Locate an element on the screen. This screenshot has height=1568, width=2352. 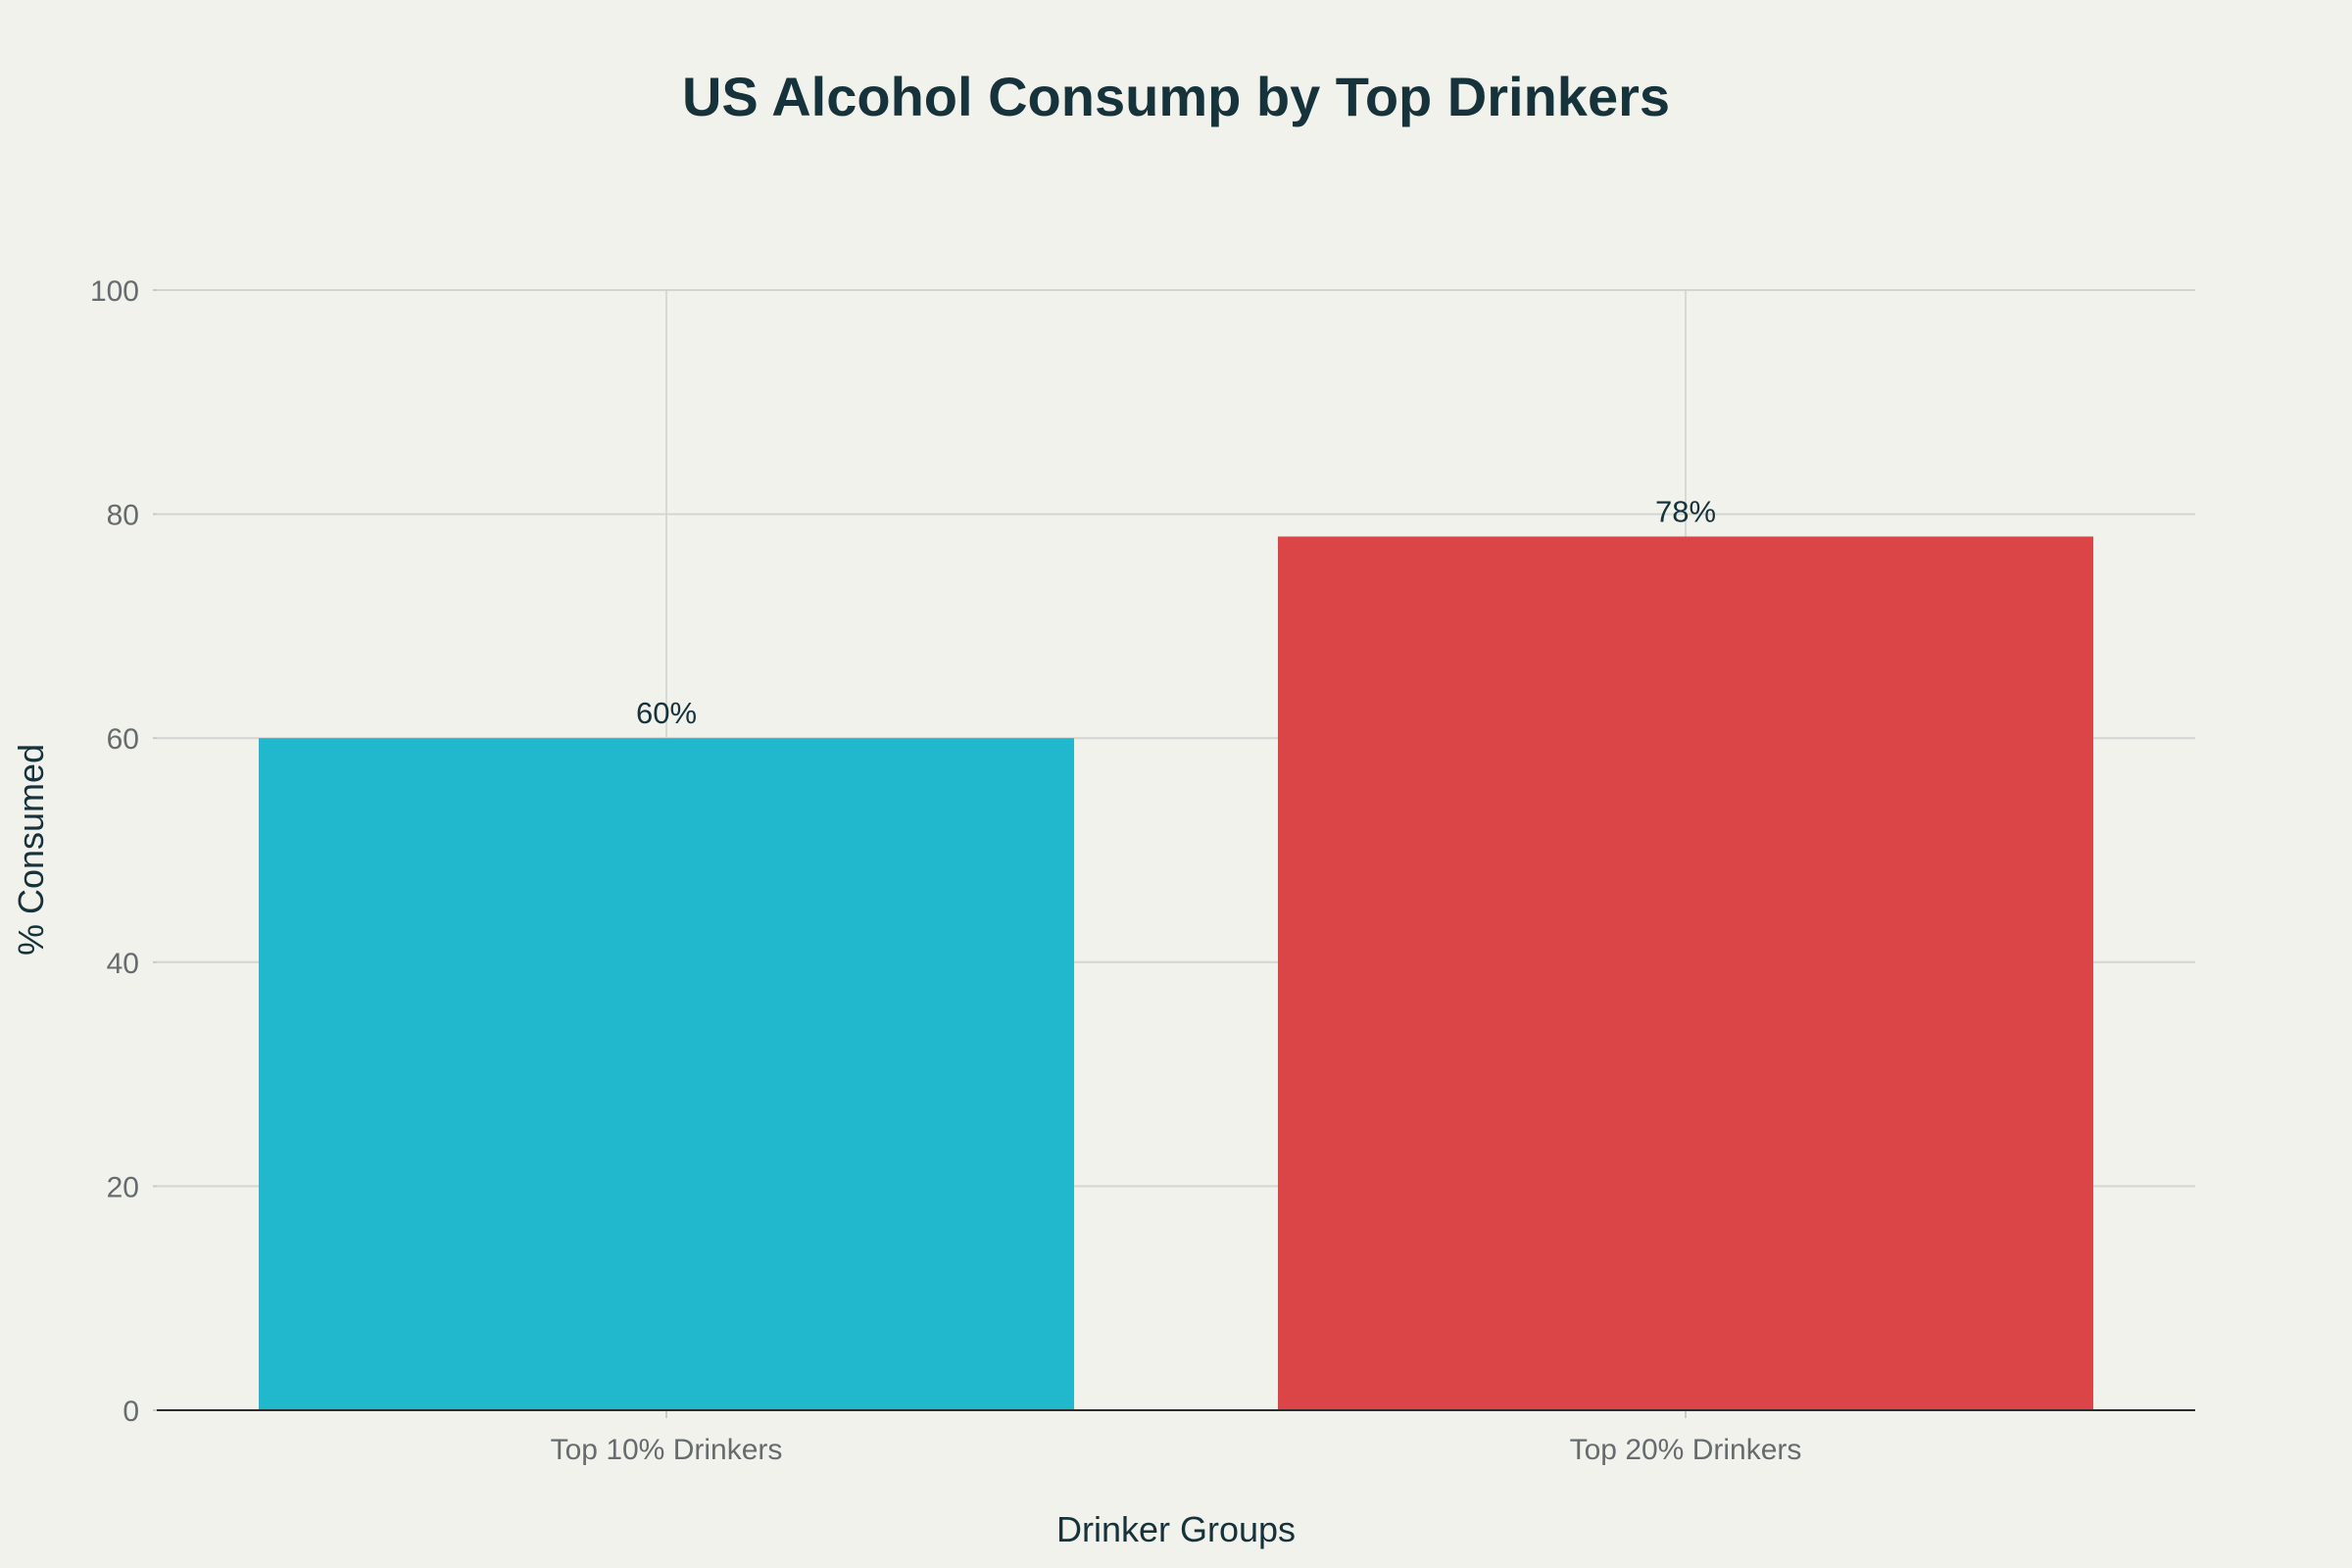
y-tick-label: 40 is located at coordinates (123, 964).